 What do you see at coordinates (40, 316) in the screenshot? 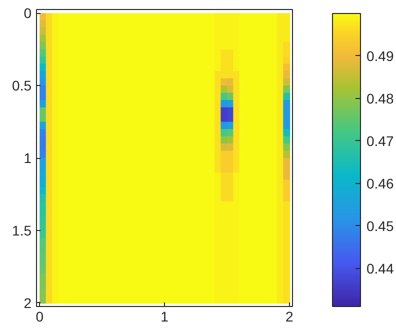
I see `x-tick-label: 0` at bounding box center [40, 316].